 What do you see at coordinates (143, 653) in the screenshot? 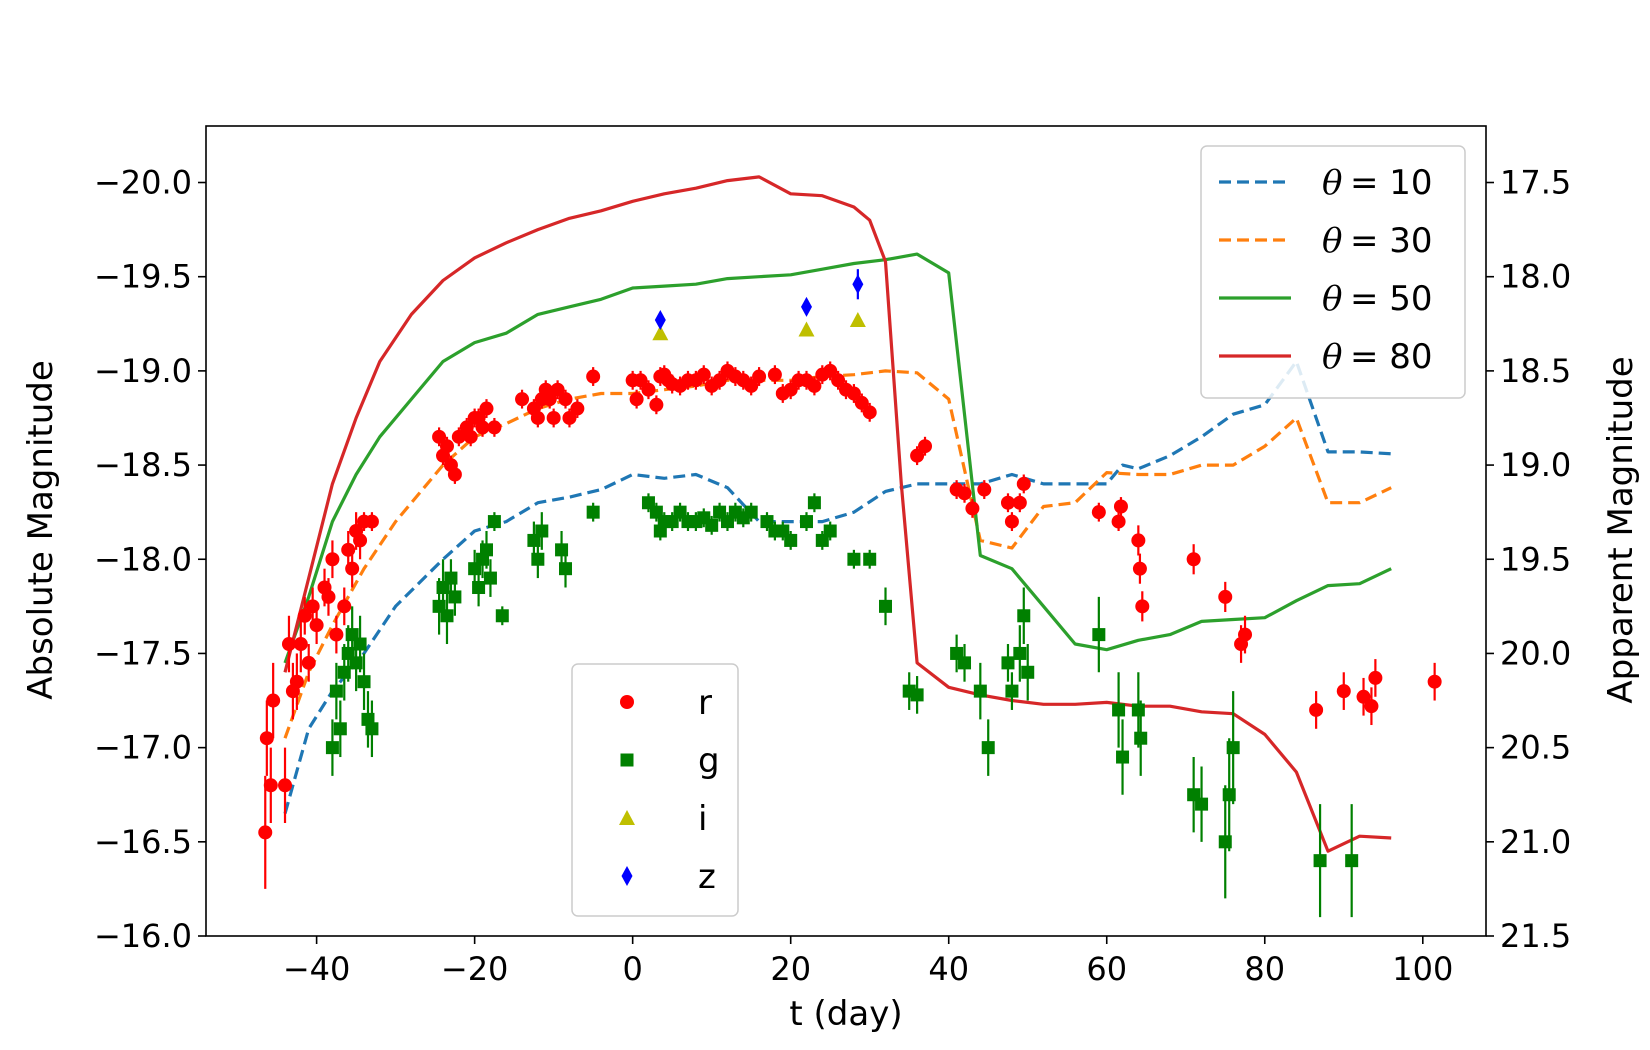
I see `y-left-tick-label: −17.5` at bounding box center [143, 653].